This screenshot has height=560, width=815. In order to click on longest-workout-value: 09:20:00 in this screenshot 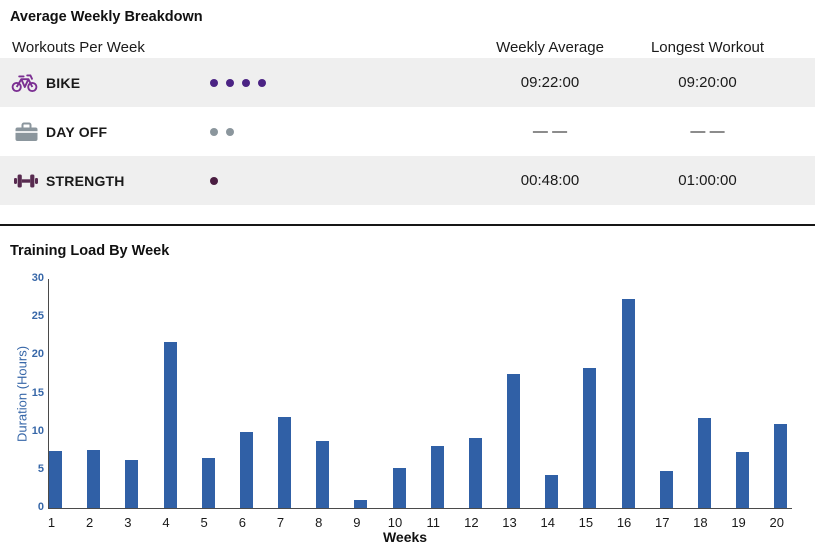, I will do `click(707, 82)`.